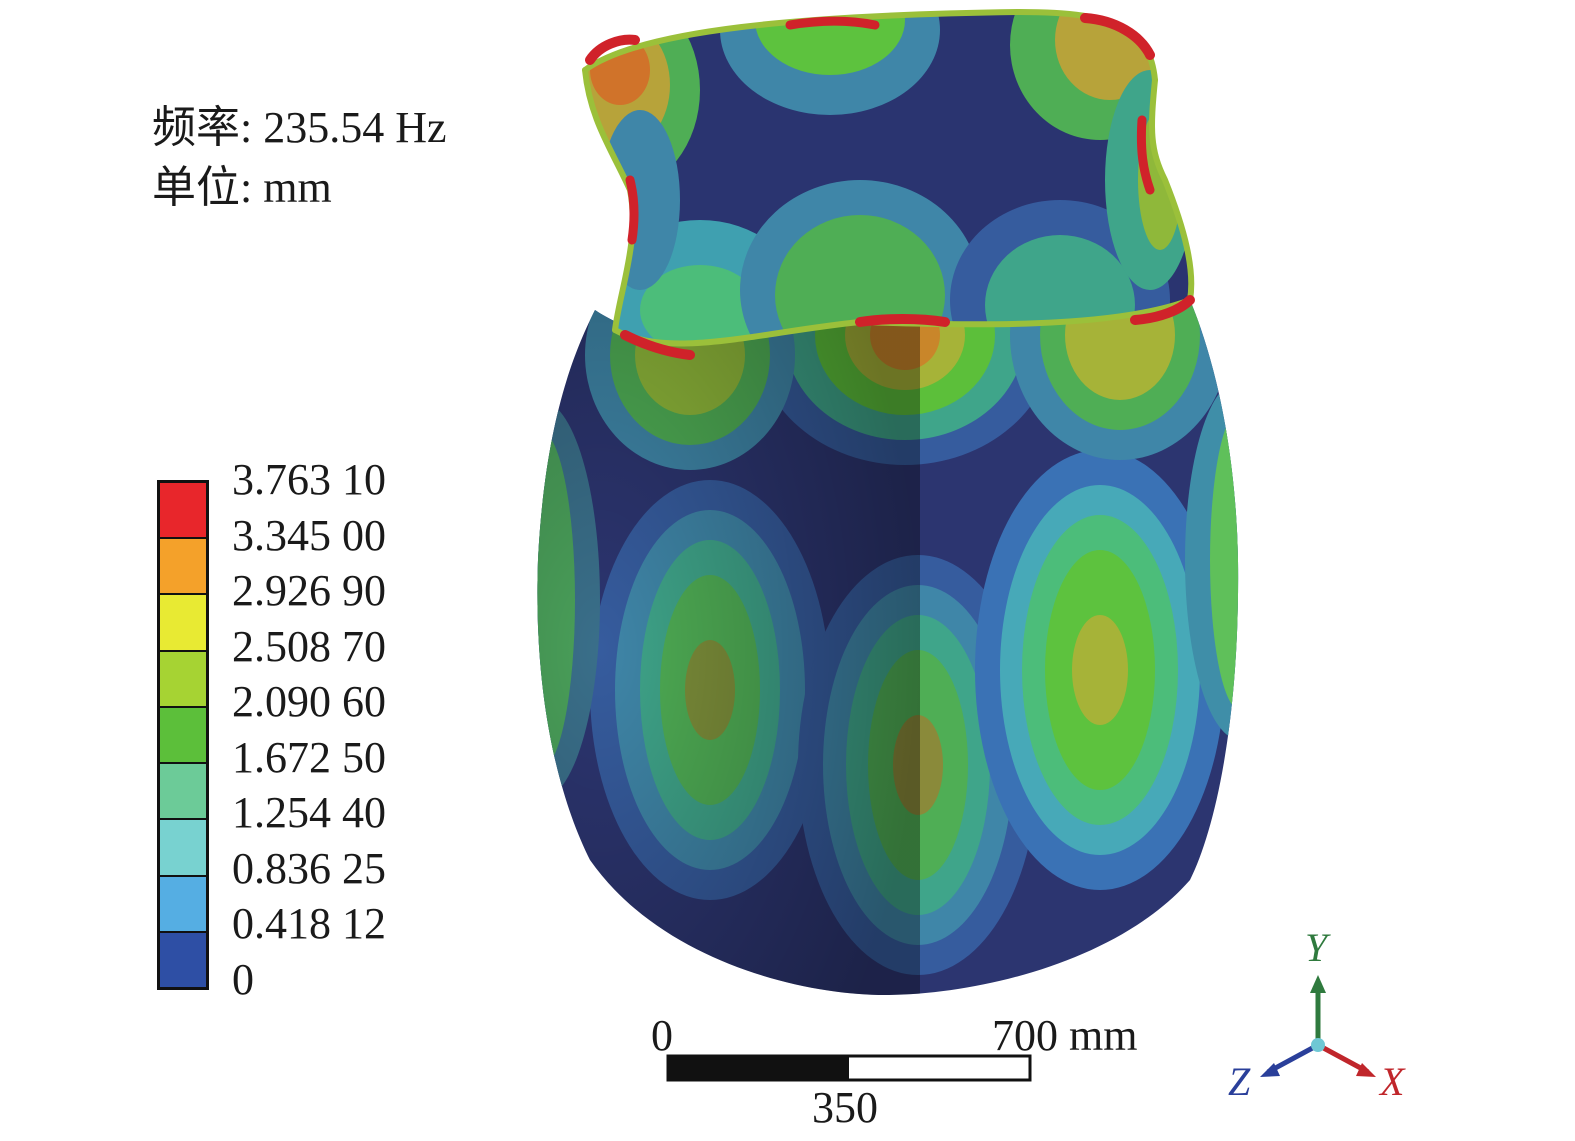 This screenshot has height=1141, width=1575. Describe the element at coordinates (1318, 1026) in the screenshot. I see `axis-triad` at that location.